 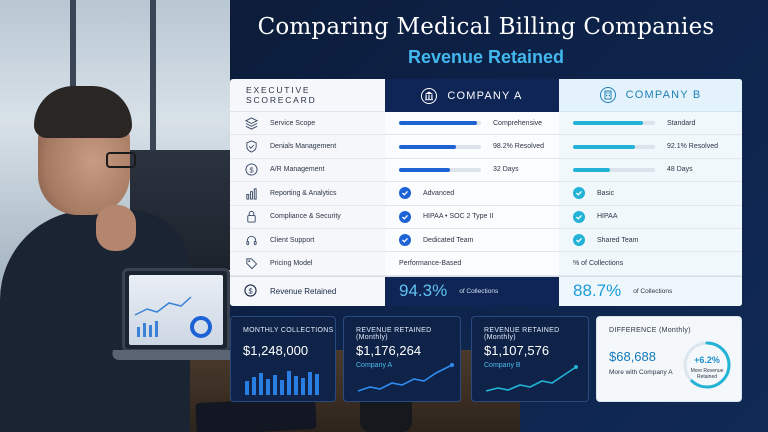 I want to click on hand, so click(x=116, y=228).